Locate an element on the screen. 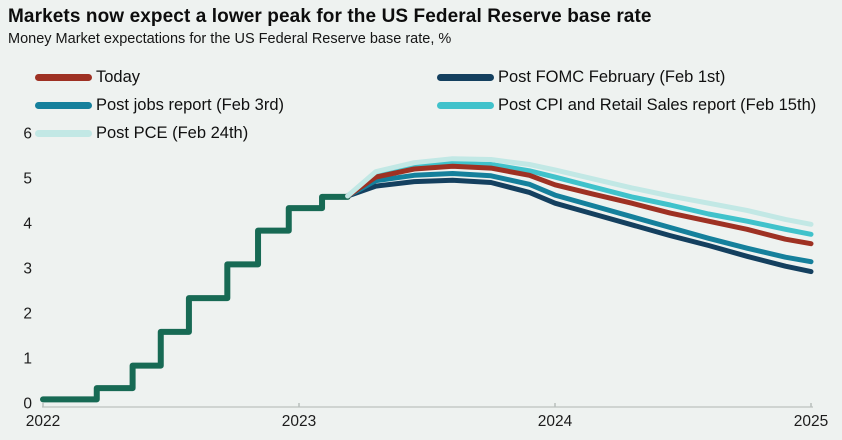 The width and height of the screenshot is (842, 440). y-axis-label: 3 is located at coordinates (27, 269).